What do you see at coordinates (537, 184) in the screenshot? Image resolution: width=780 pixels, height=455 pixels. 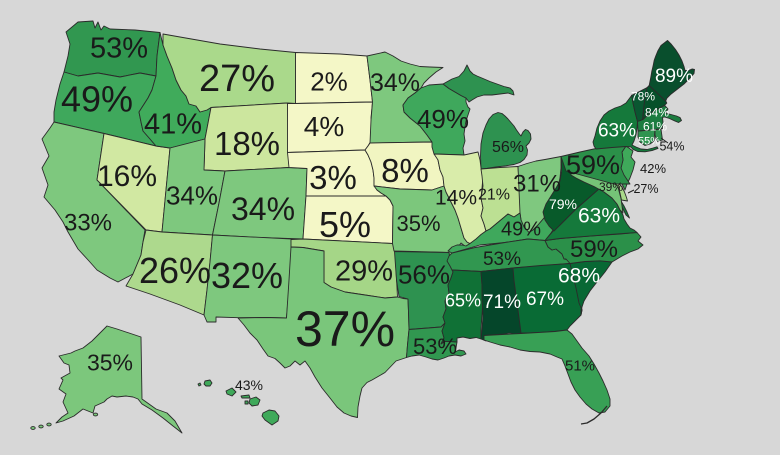 I see `svg-text: 31%` at bounding box center [537, 184].